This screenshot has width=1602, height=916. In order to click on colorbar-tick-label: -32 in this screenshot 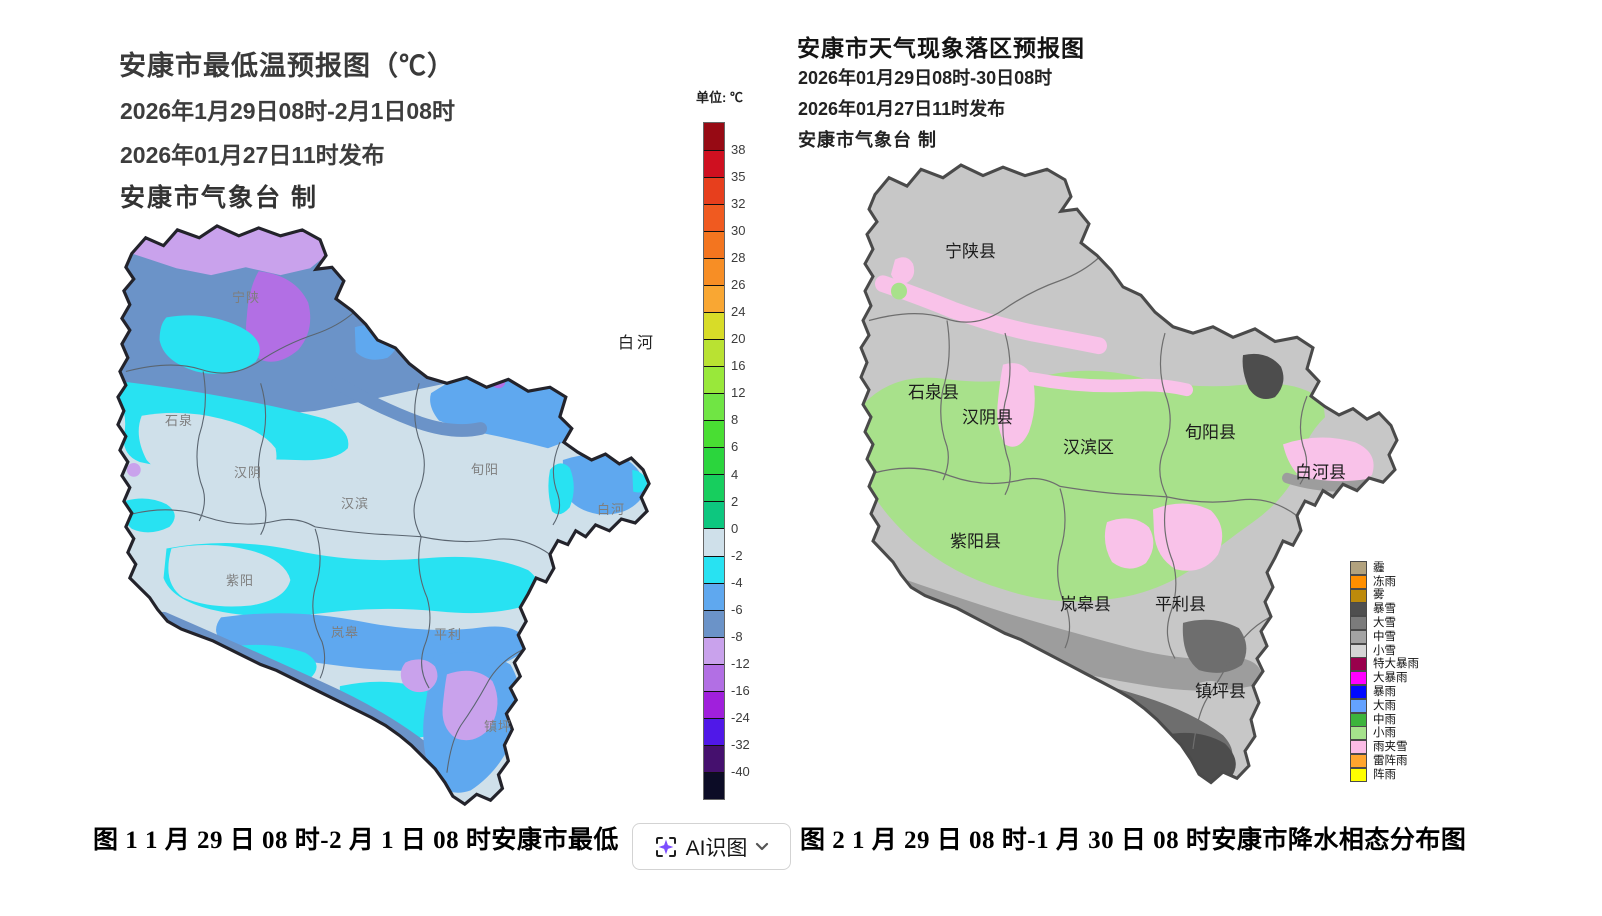, I will do `click(740, 744)`.